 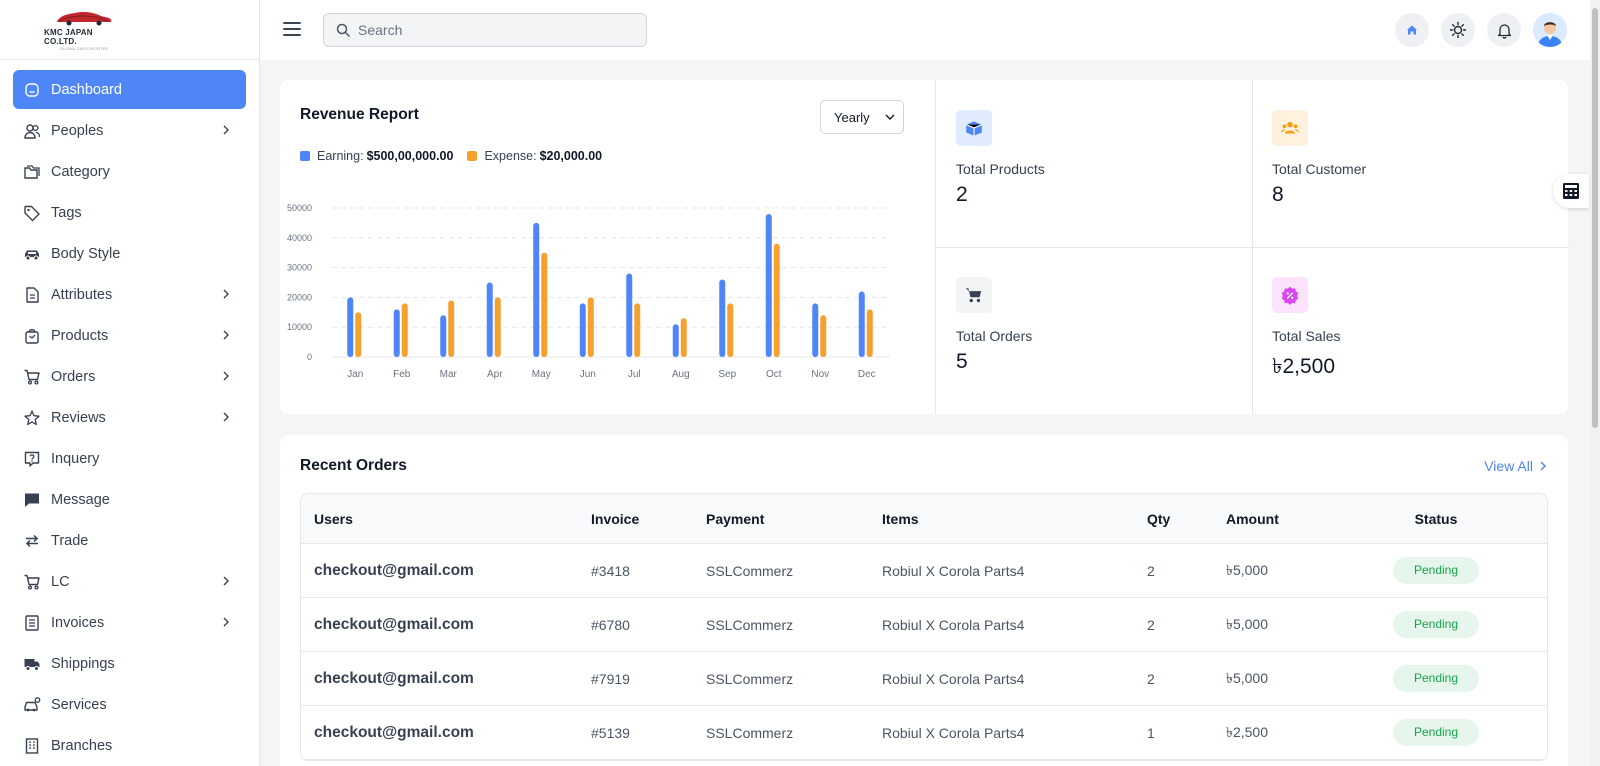 I want to click on bar-earning-nov, so click(x=815, y=330).